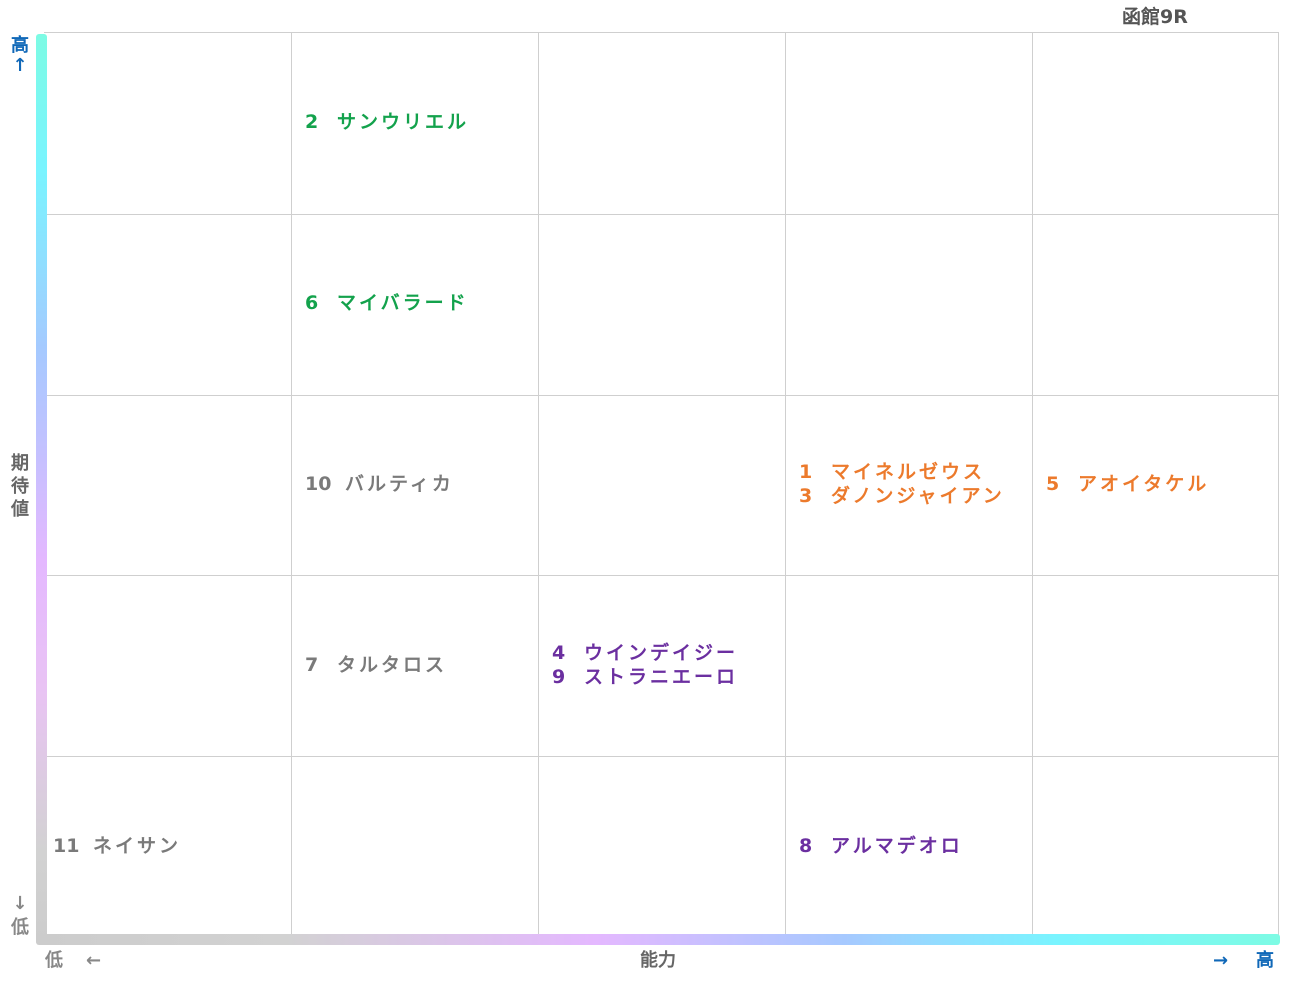 The height and width of the screenshot is (983, 1291). Describe the element at coordinates (1155, 17) in the screenshot. I see `race-title: 函館9R` at that location.